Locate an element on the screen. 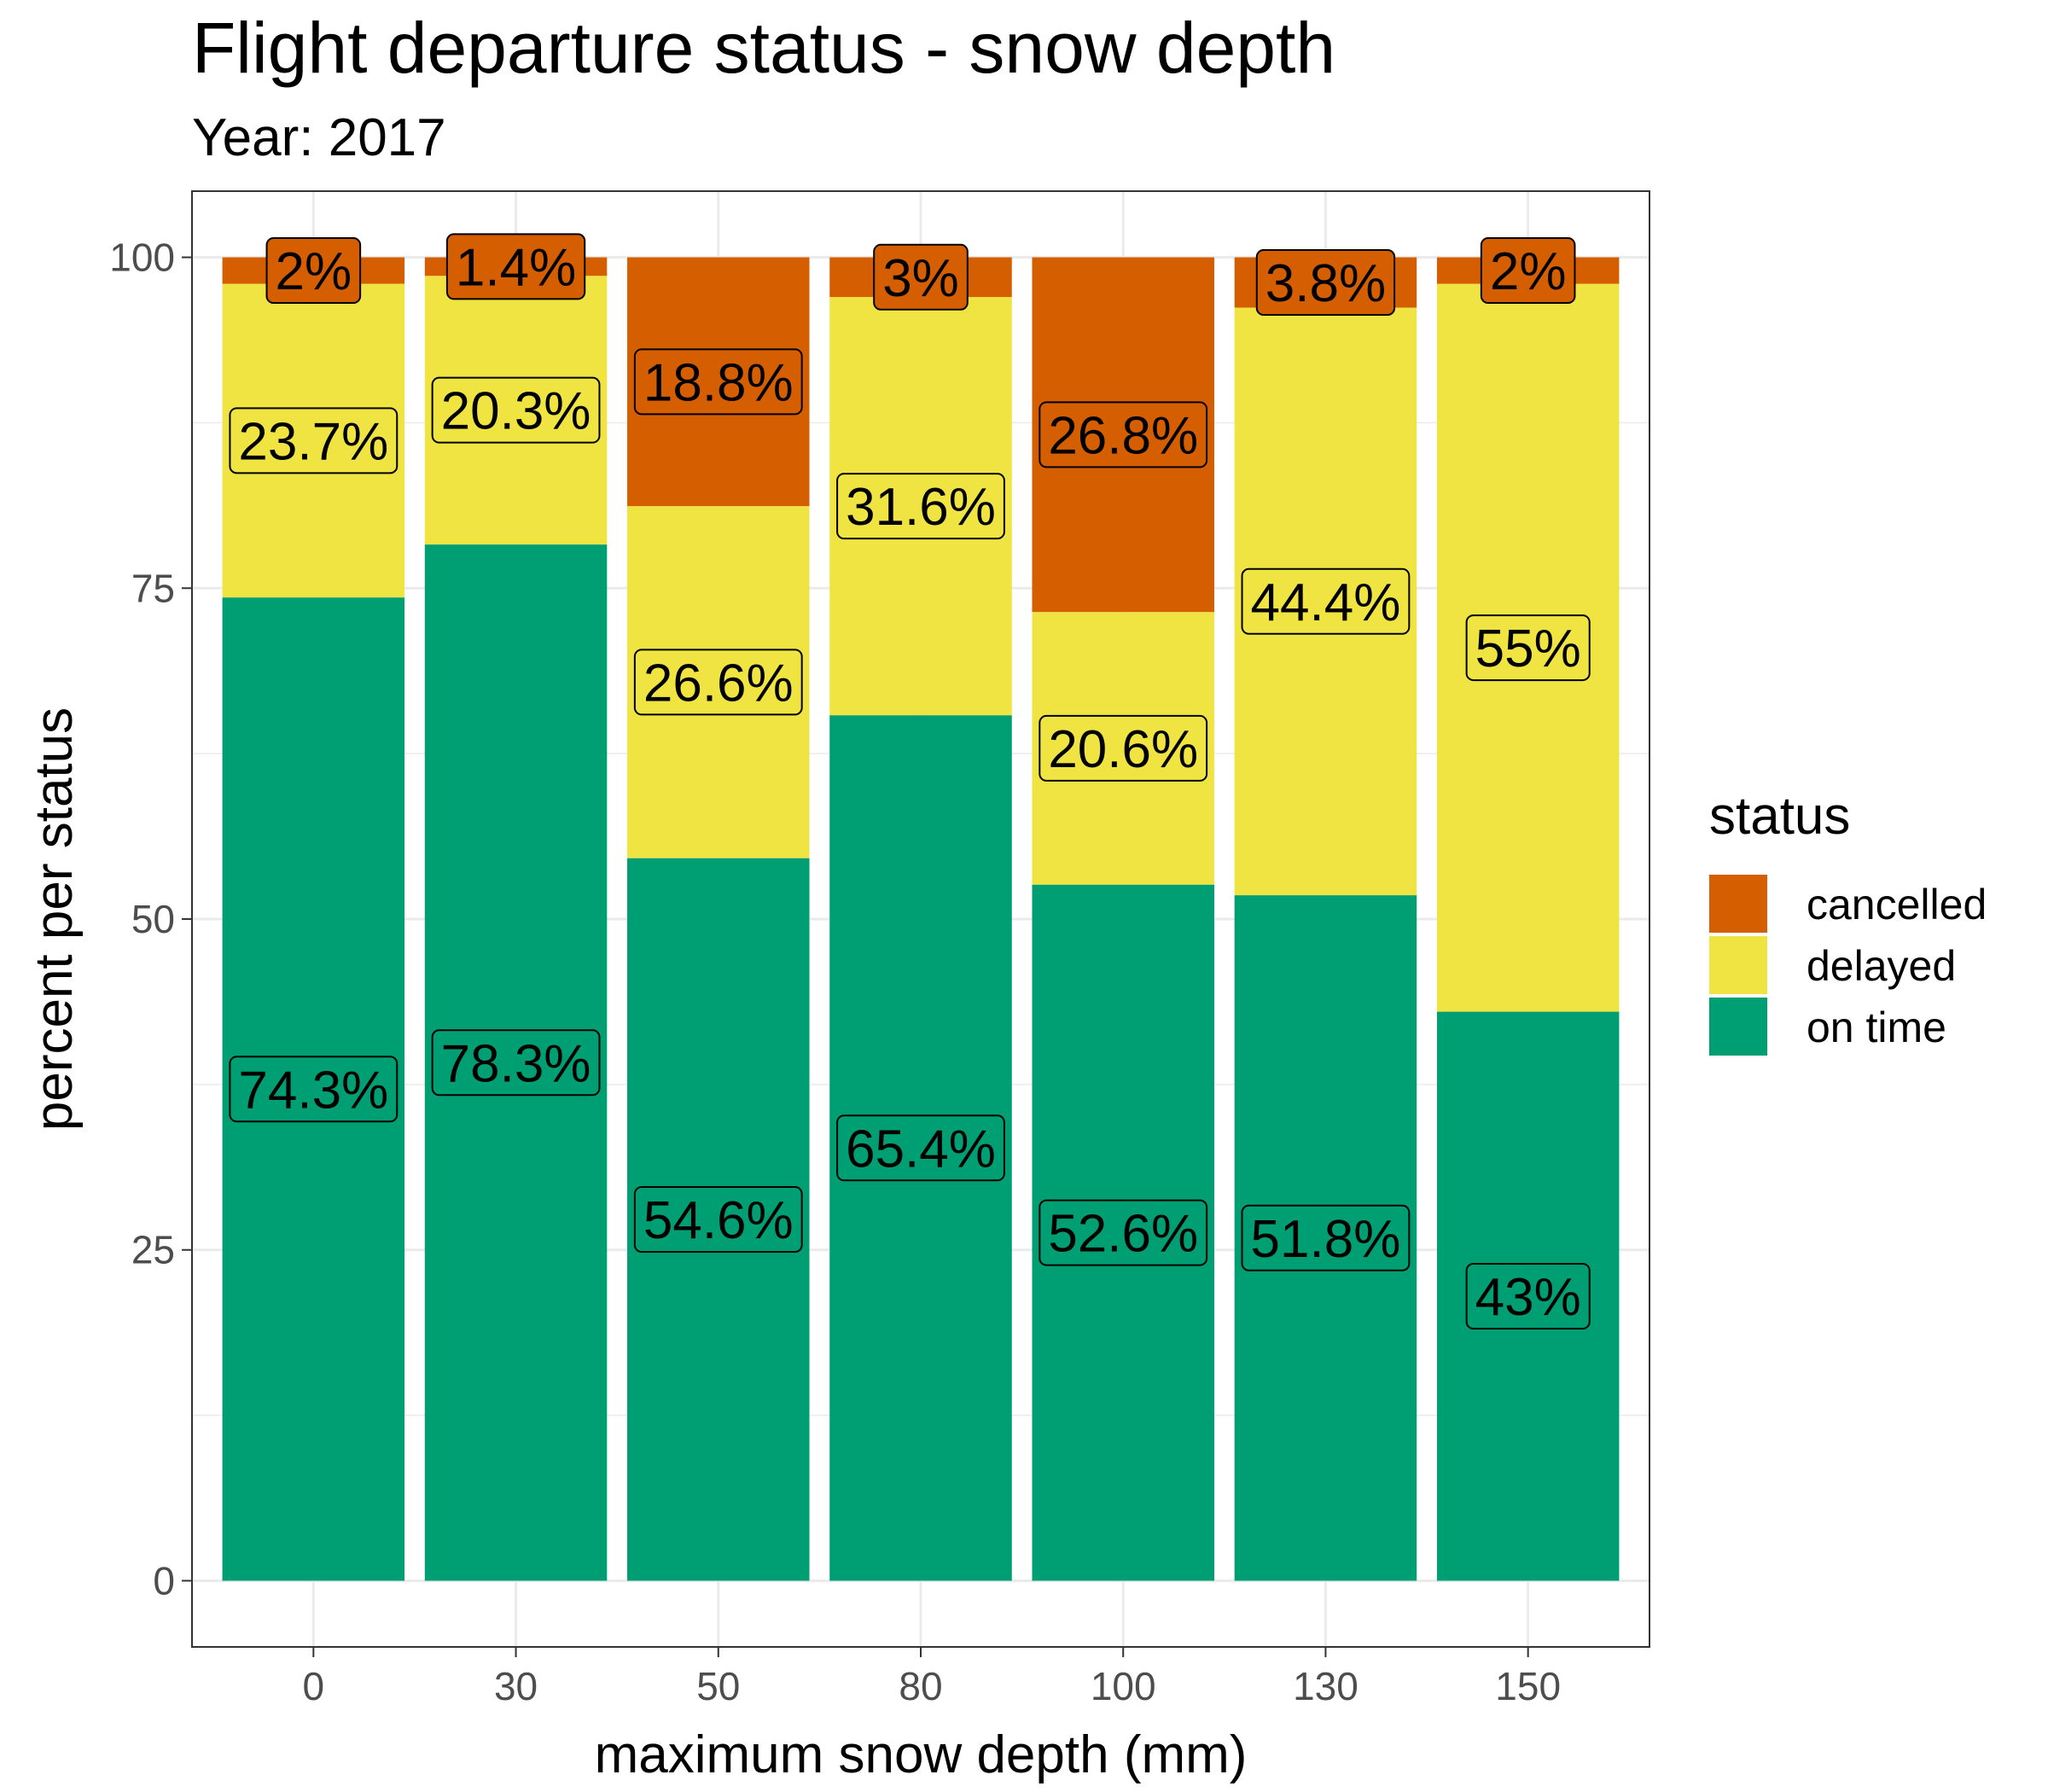 The image size is (2048, 1792). data-label-on-time: 54.6% is located at coordinates (718, 1220).